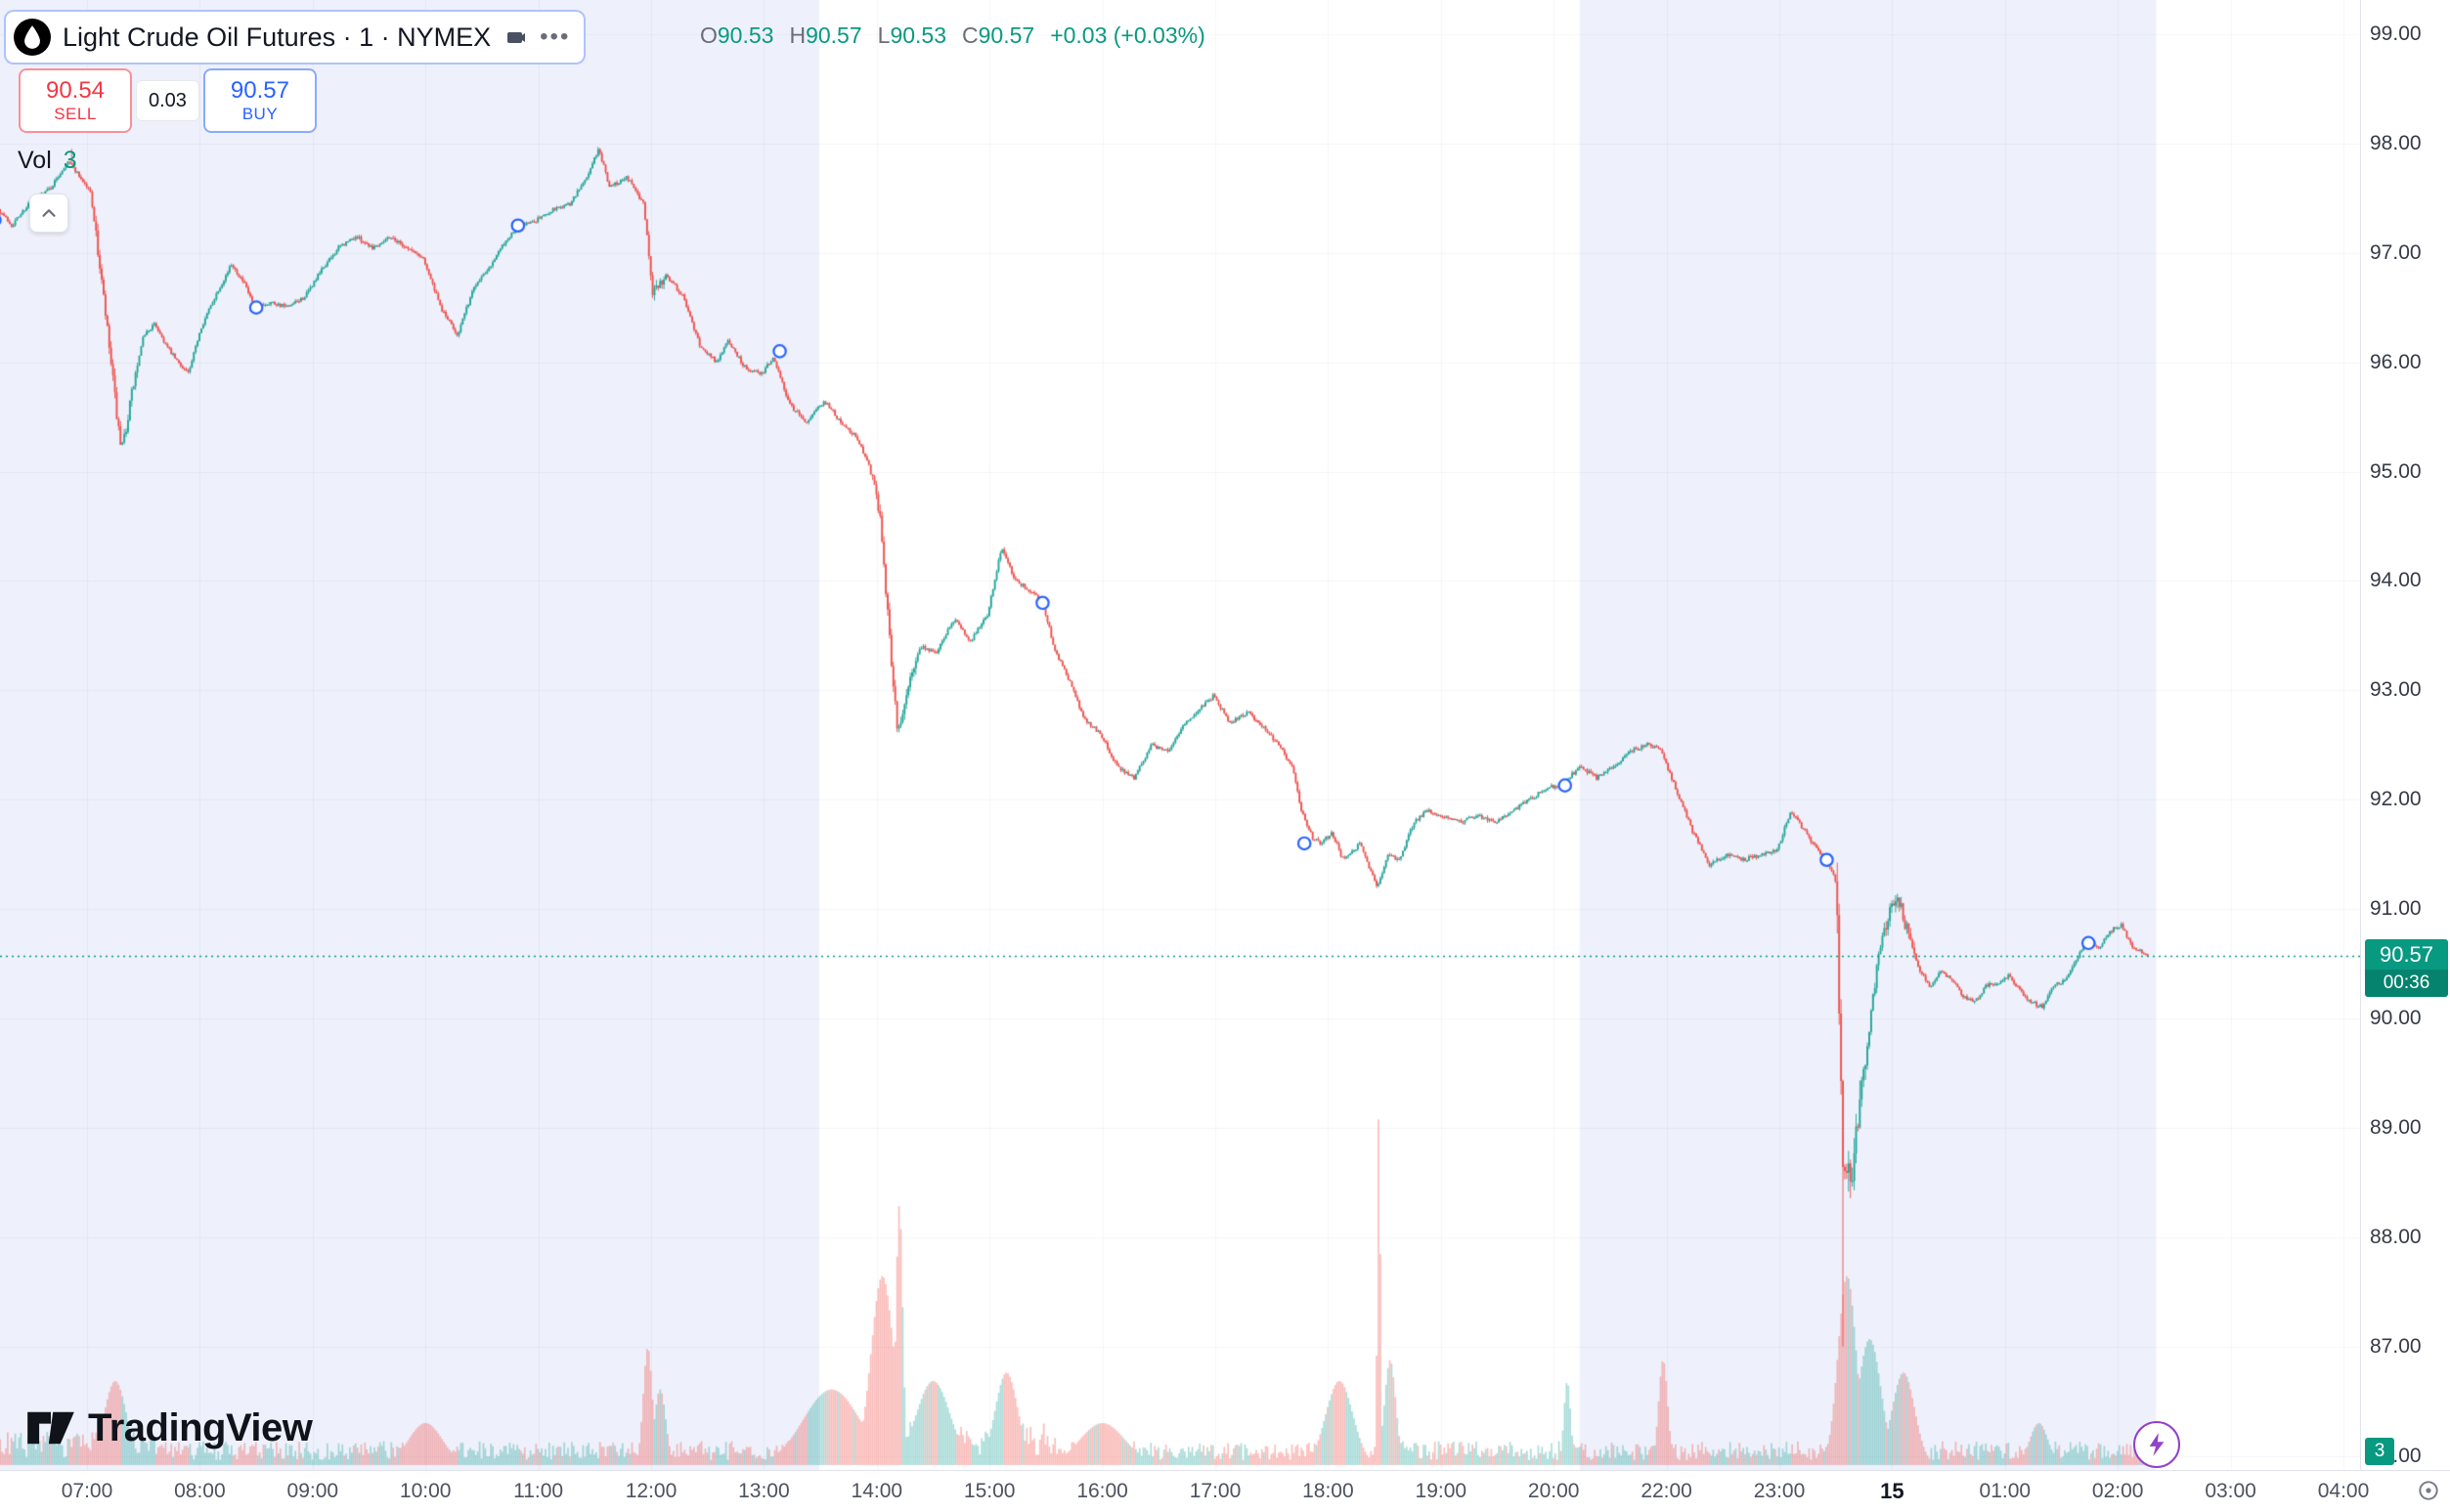  What do you see at coordinates (1667, 1491) in the screenshot?
I see `time-axis-label: 22:00` at bounding box center [1667, 1491].